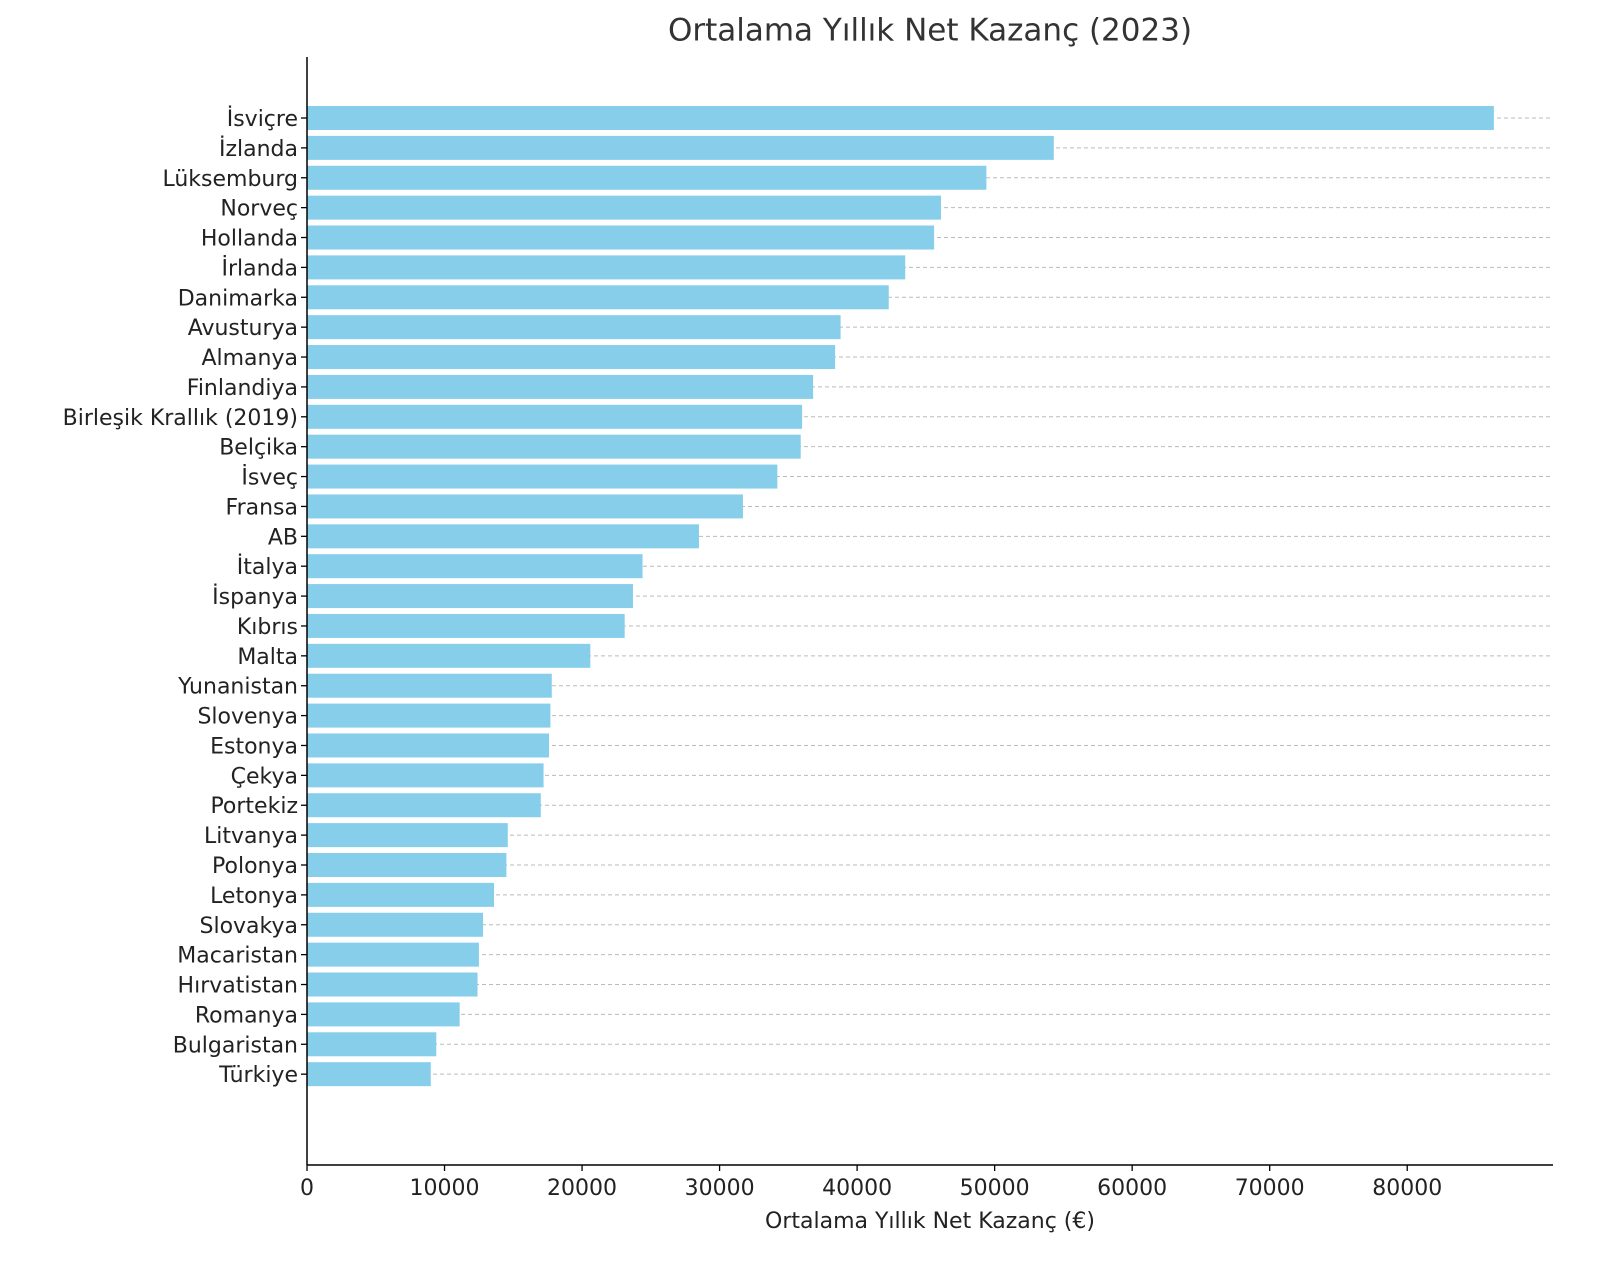  What do you see at coordinates (258, 448) in the screenshot?
I see `y-tick-label: Belçika` at bounding box center [258, 448].